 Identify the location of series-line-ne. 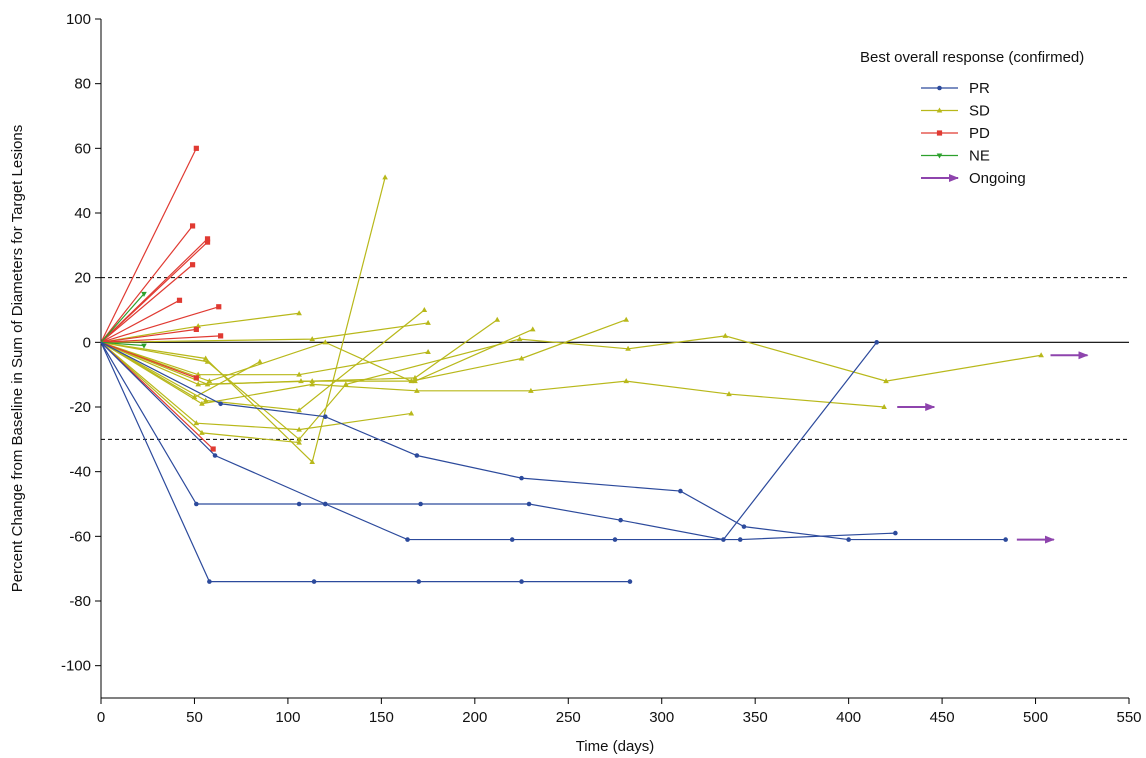
(122, 344).